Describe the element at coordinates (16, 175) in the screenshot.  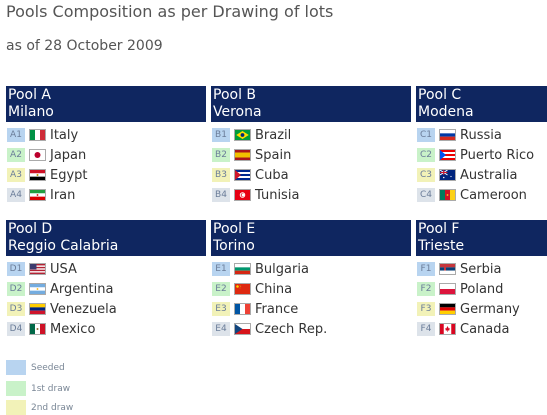
I see `seed-badge: A3` at that location.